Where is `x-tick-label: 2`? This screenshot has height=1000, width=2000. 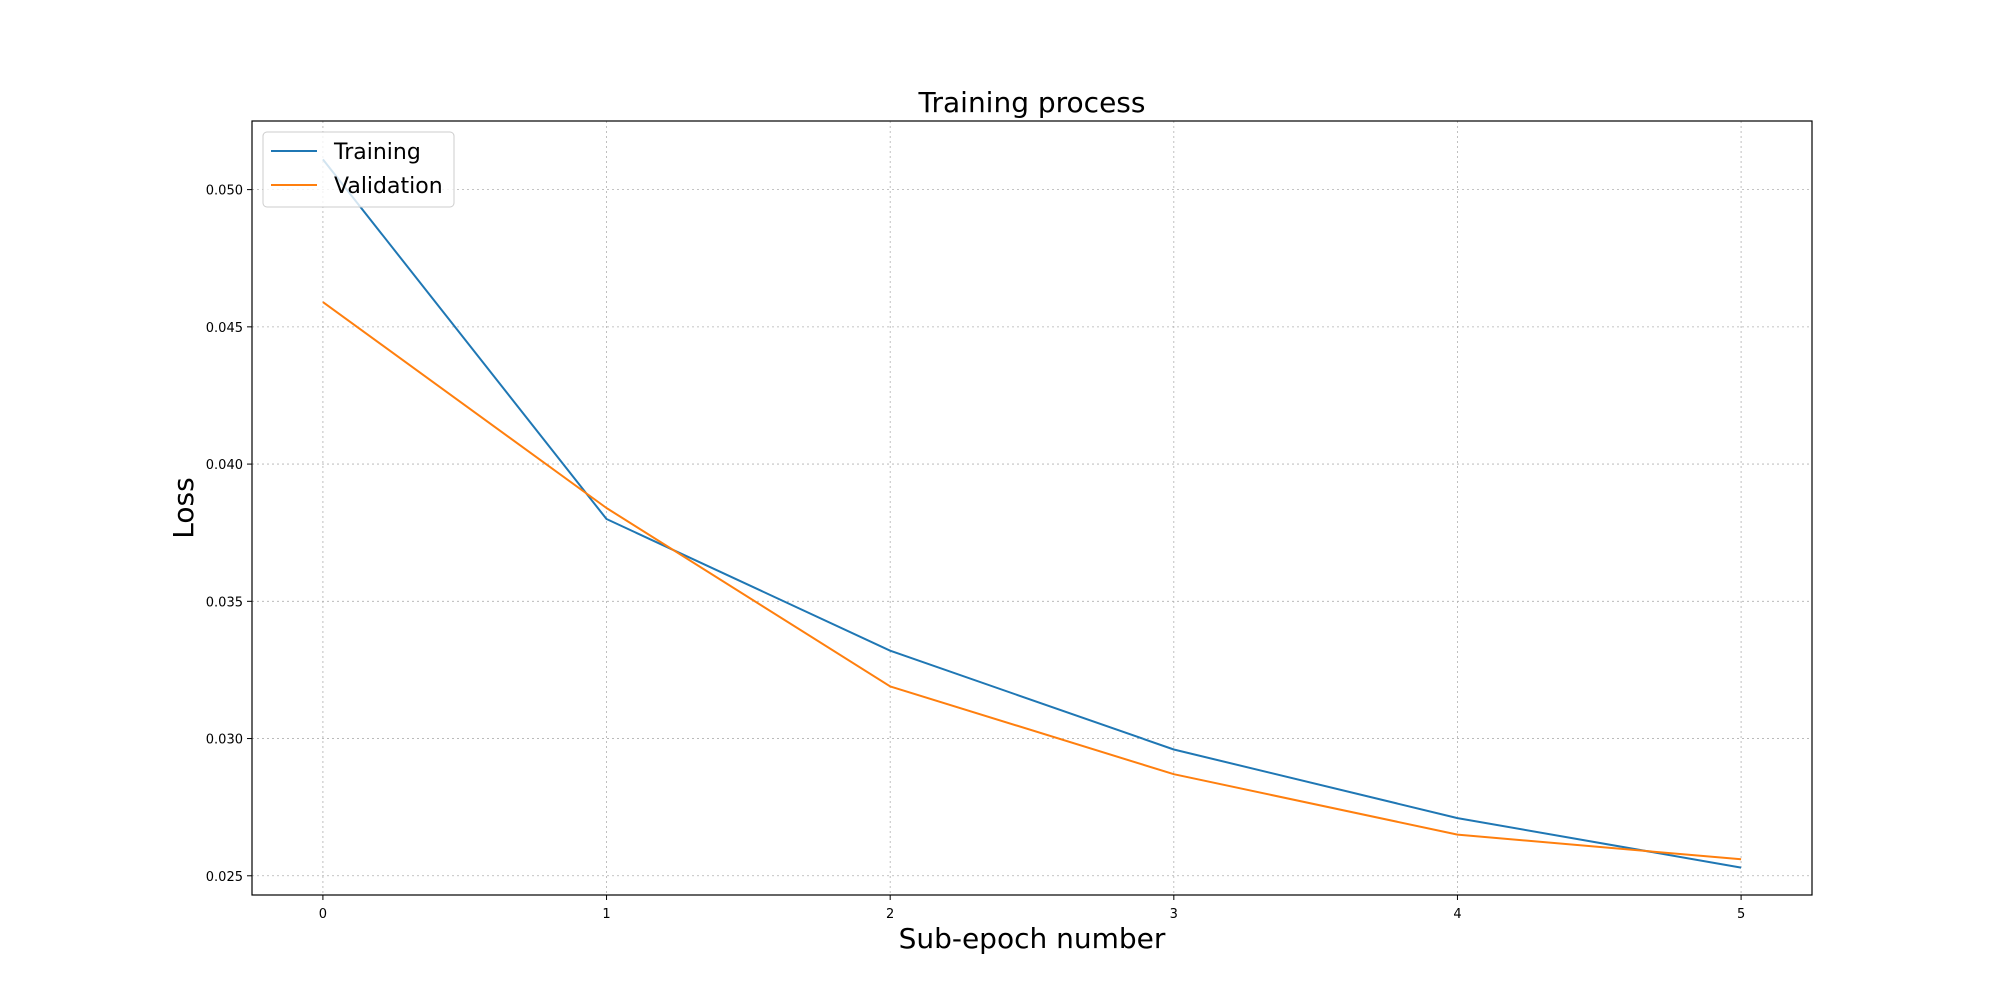
x-tick-label: 2 is located at coordinates (890, 914).